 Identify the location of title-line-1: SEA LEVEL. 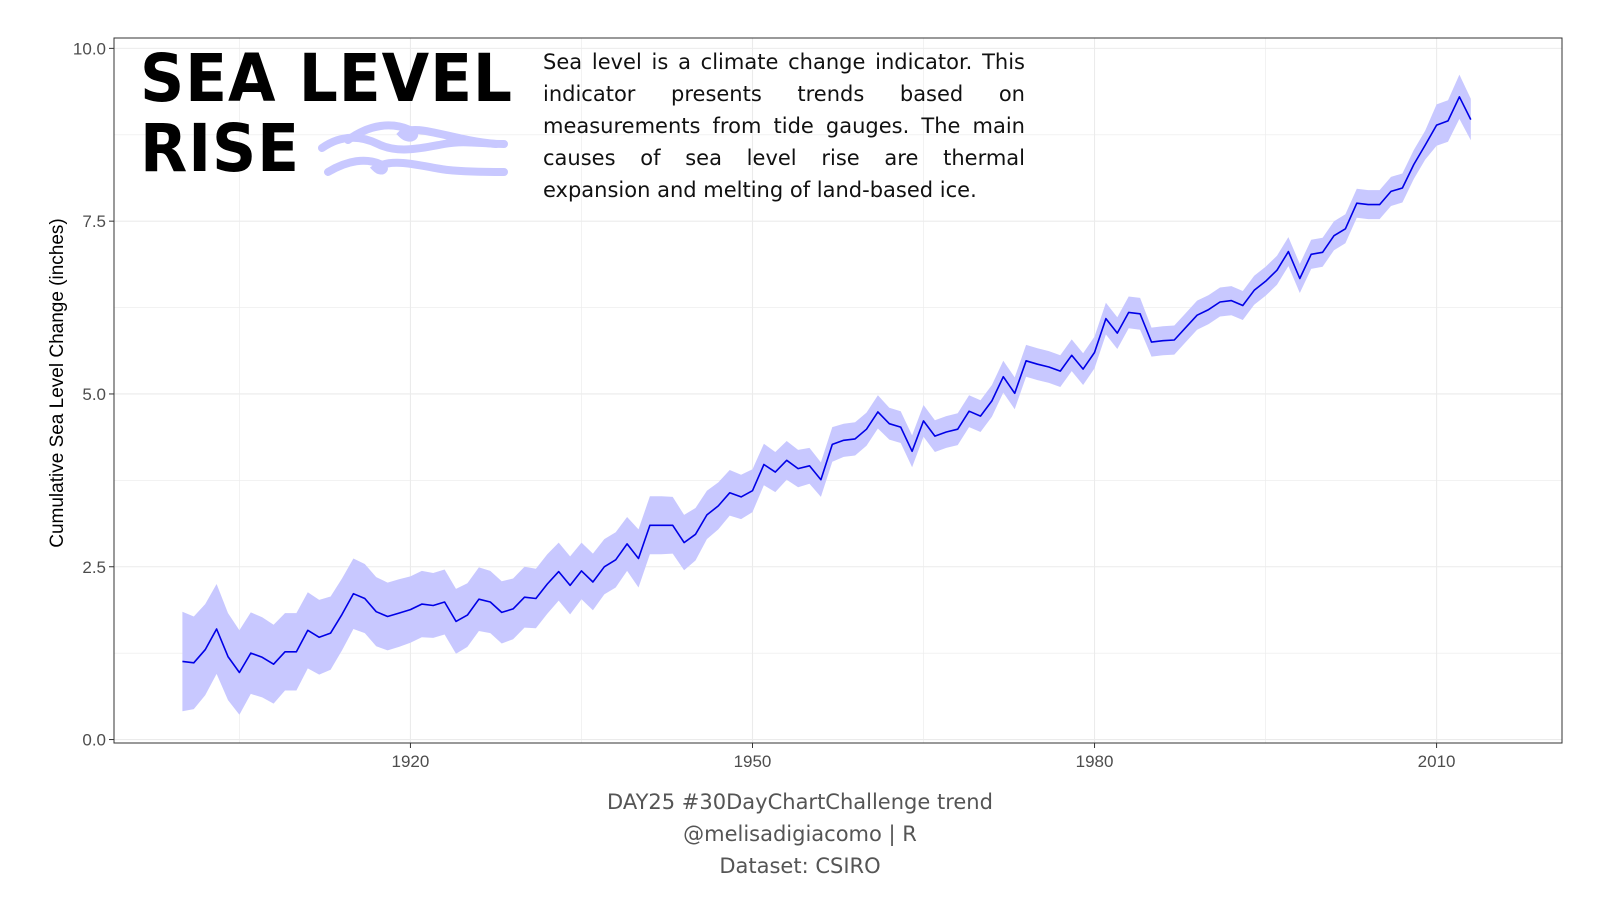
(326, 78).